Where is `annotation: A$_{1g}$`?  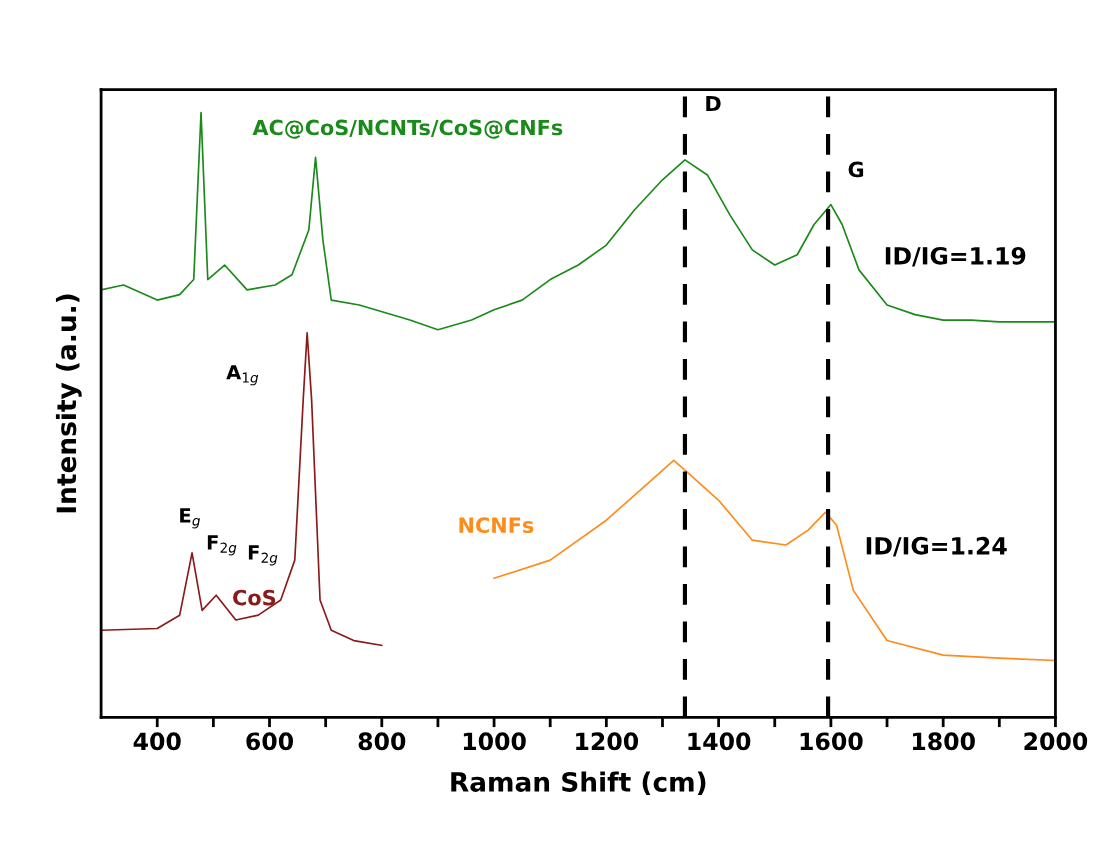 annotation: A$_{1g}$ is located at coordinates (242, 375).